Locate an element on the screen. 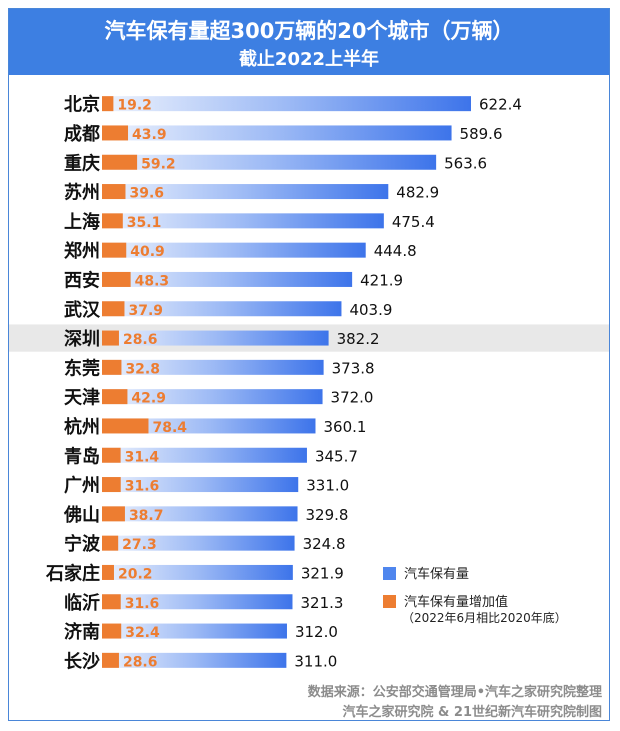 The width and height of the screenshot is (620, 731). stock-value-label: 329.8 is located at coordinates (327, 515).